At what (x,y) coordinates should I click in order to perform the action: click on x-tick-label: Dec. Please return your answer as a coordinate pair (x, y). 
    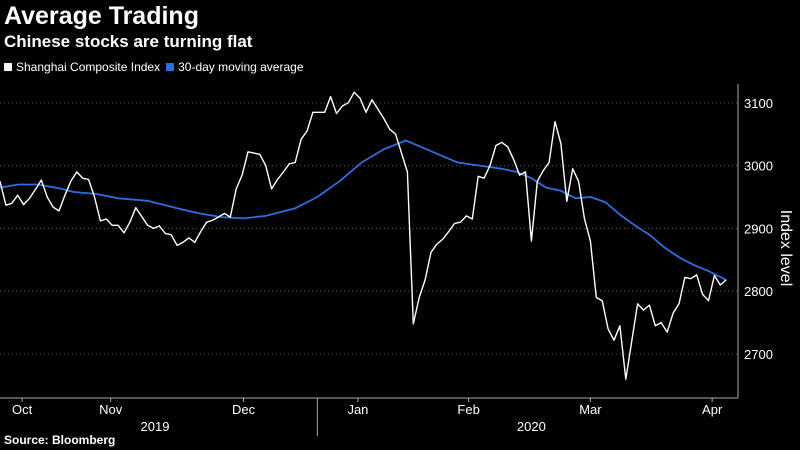
    Looking at the image, I should click on (244, 409).